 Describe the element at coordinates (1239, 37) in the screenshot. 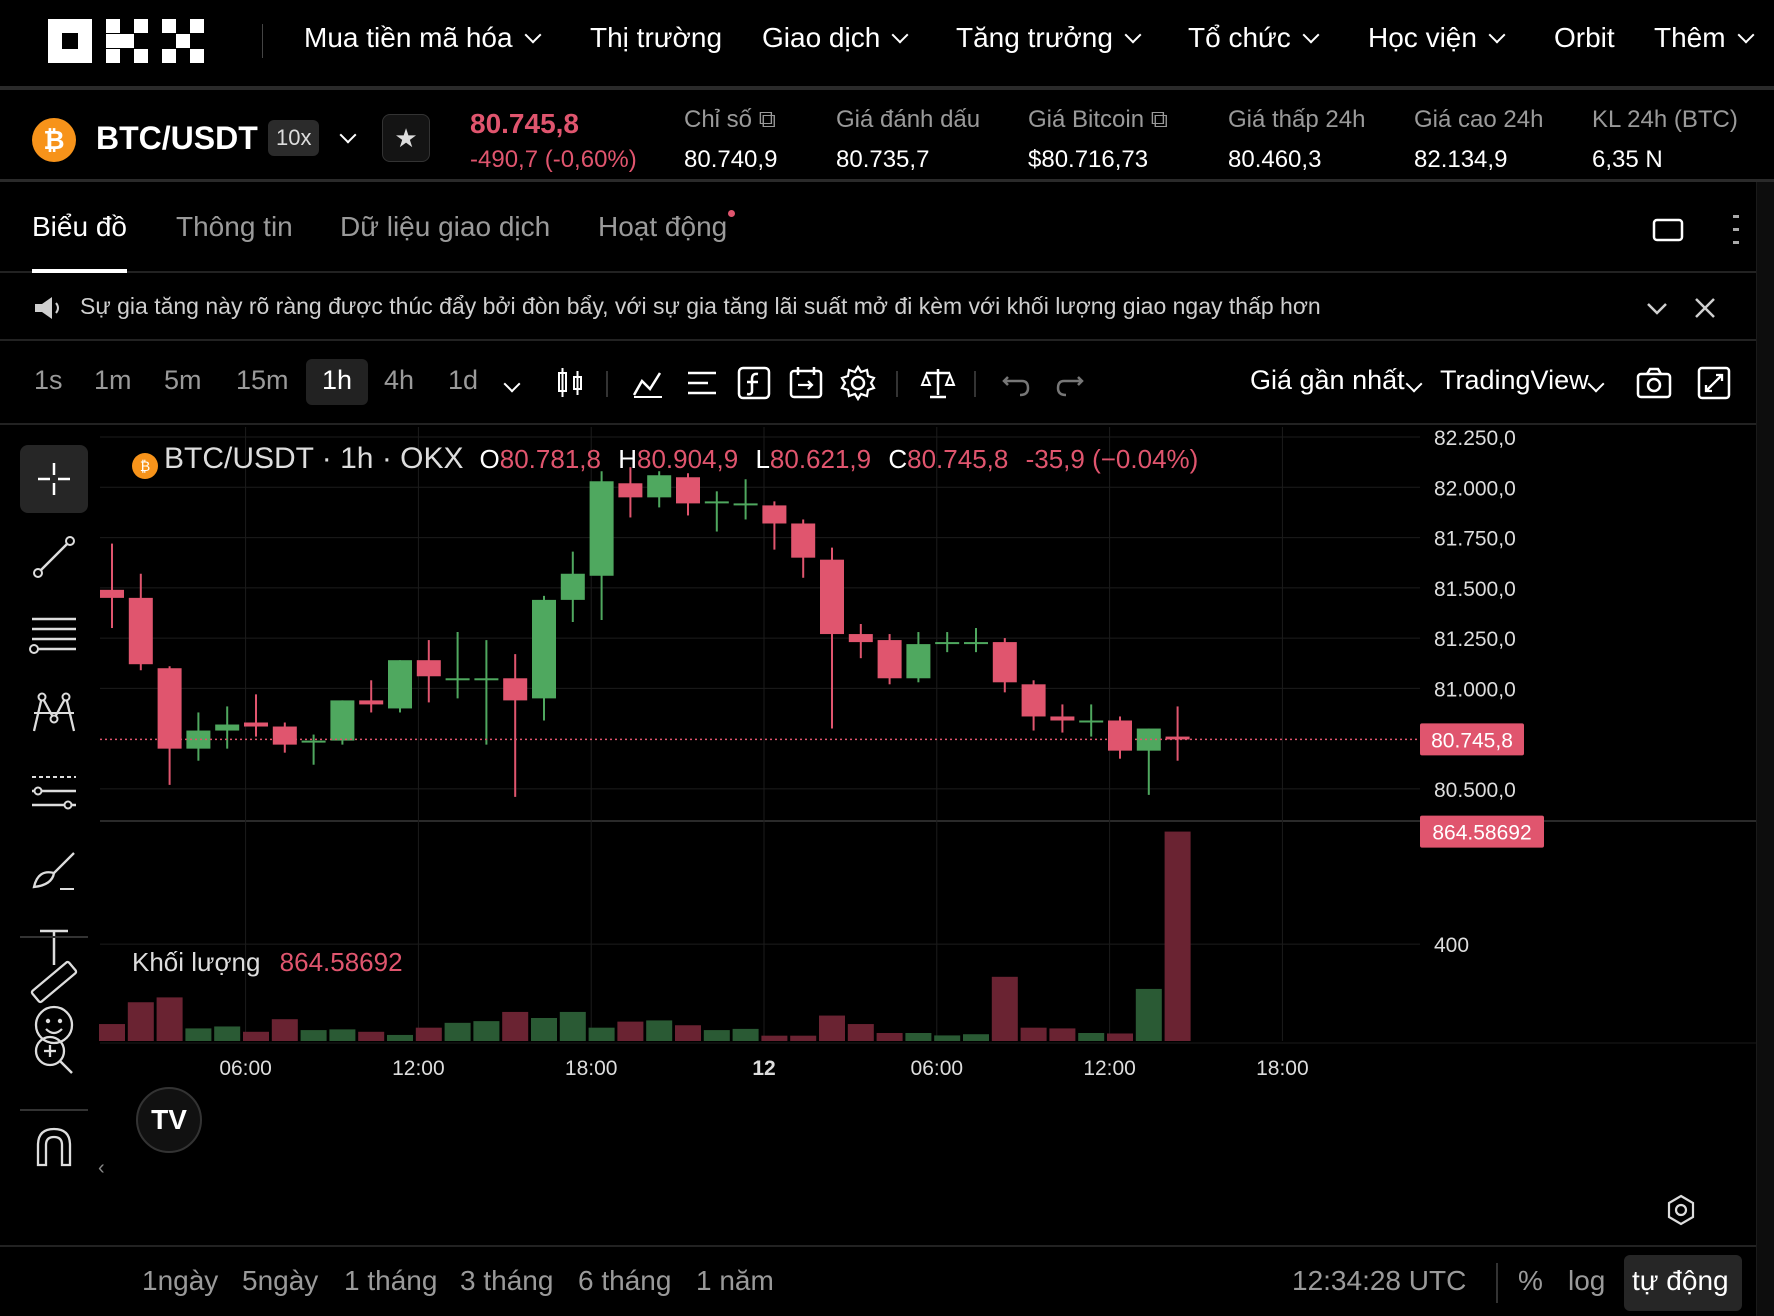

I see `nav-label: Tổ chức` at that location.